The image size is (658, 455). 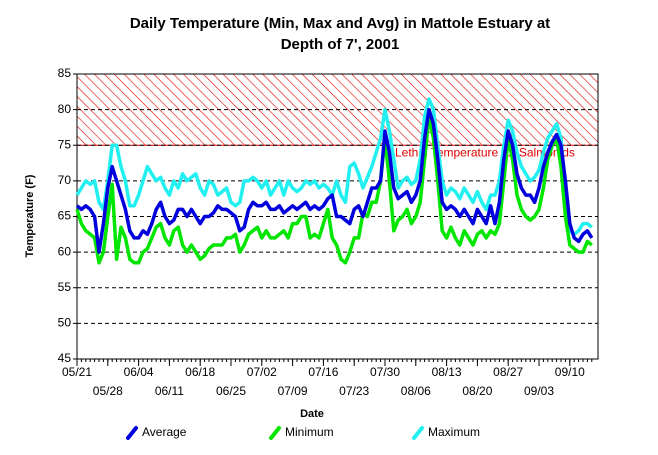 I want to click on x-tick-label: 06/11, so click(x=169, y=391).